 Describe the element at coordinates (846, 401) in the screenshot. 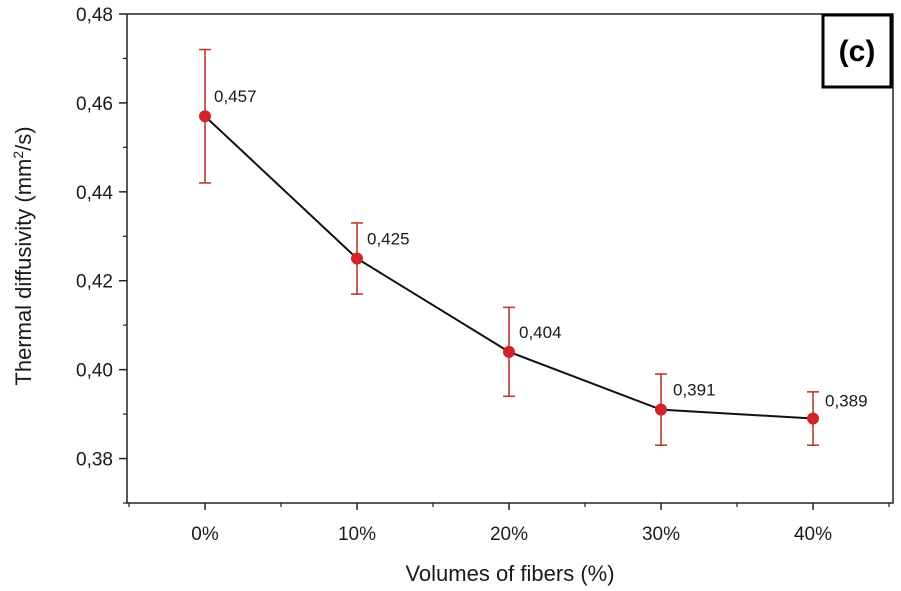

I see `data-label-4: 0,389` at that location.